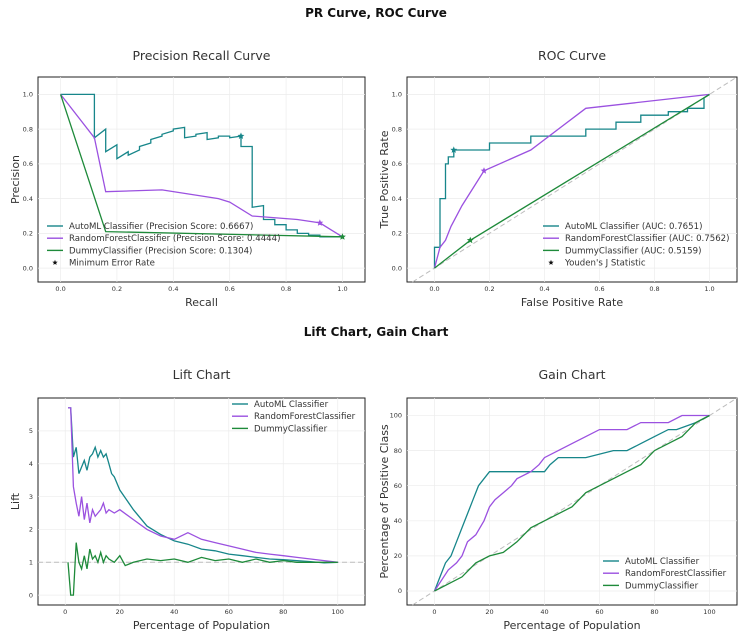 Image resolution: width=752 pixels, height=632 pixels. What do you see at coordinates (647, 239) in the screenshot?
I see `legend-entry: RandomForestClassifier (AUC: 0.7562)` at bounding box center [647, 239].